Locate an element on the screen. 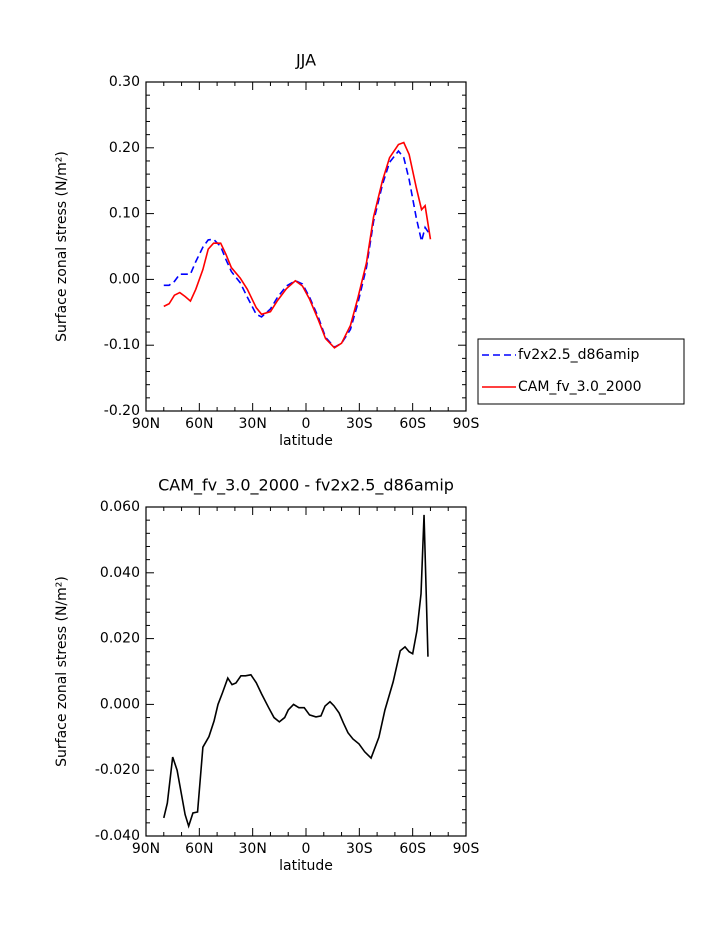 Image resolution: width=723 pixels, height=935 pixels. y-tick-label: 0.000 is located at coordinates (120, 704).